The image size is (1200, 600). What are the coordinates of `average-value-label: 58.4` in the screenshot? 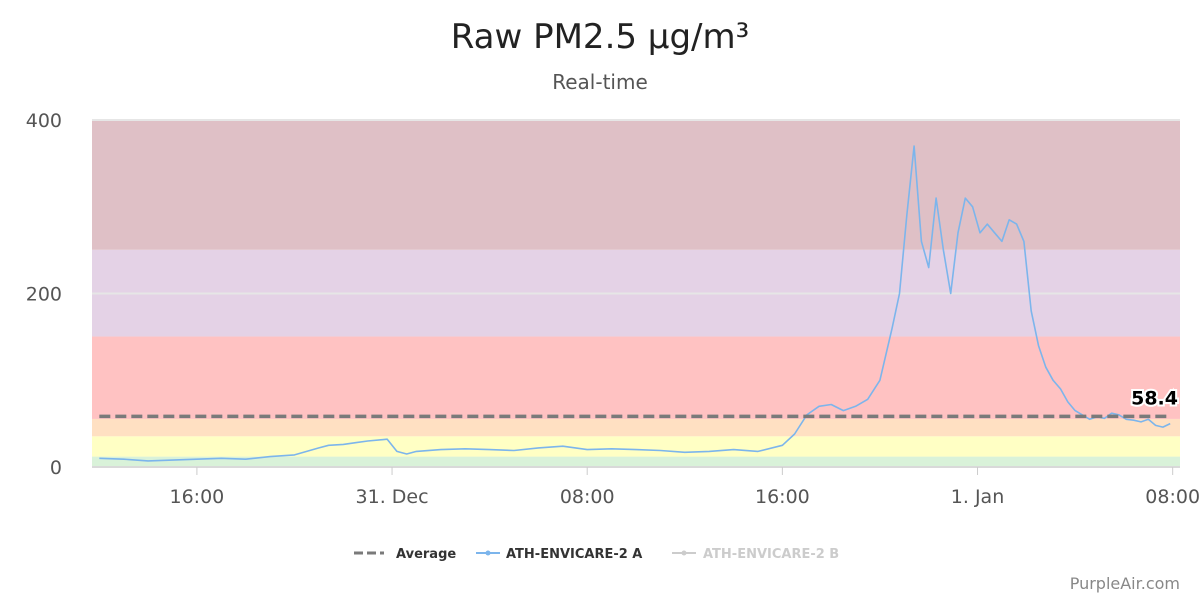 It's located at (1154, 398).